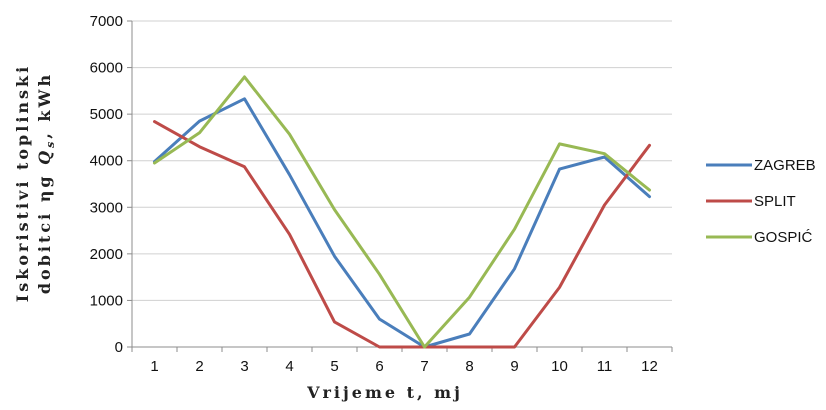 The image size is (826, 410). I want to click on y-tick-label: 7000, so click(106, 21).